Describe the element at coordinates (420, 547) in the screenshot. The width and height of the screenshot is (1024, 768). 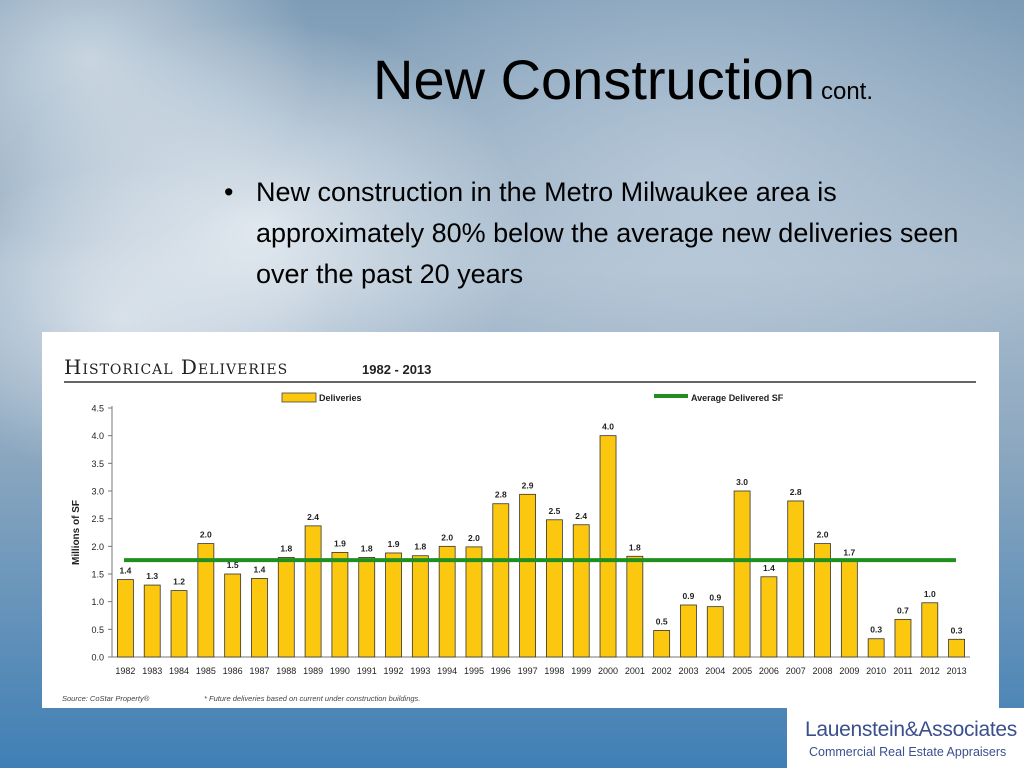
I see `data-label-1993: 1.8` at that location.